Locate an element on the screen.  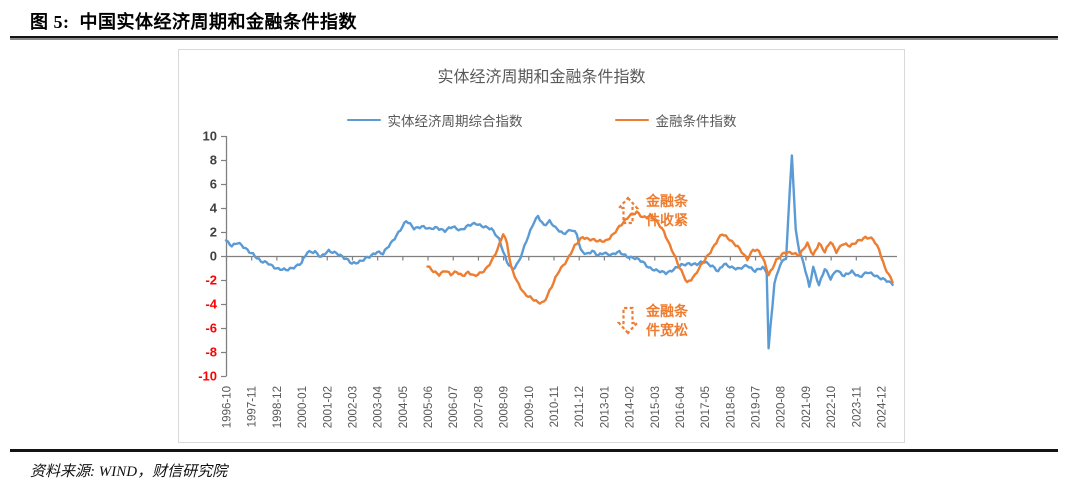
legend-item-financial-conditions: 金融条件指数 is located at coordinates (675, 120).